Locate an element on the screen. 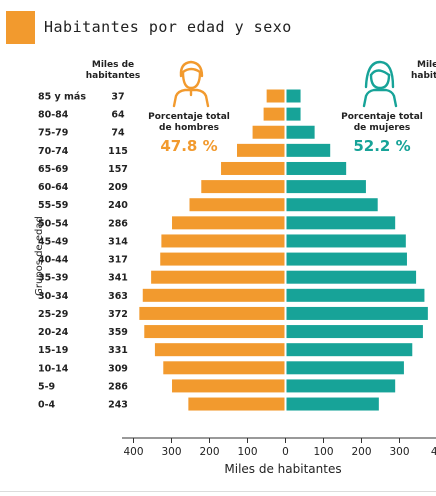  total-value-label: 363 is located at coordinates (118, 296).